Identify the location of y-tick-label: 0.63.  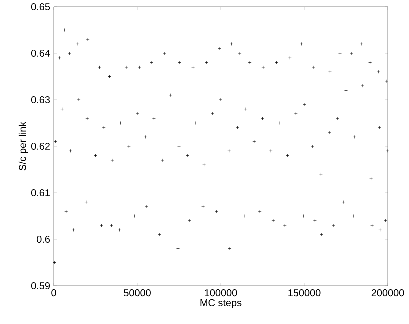
(40, 100).